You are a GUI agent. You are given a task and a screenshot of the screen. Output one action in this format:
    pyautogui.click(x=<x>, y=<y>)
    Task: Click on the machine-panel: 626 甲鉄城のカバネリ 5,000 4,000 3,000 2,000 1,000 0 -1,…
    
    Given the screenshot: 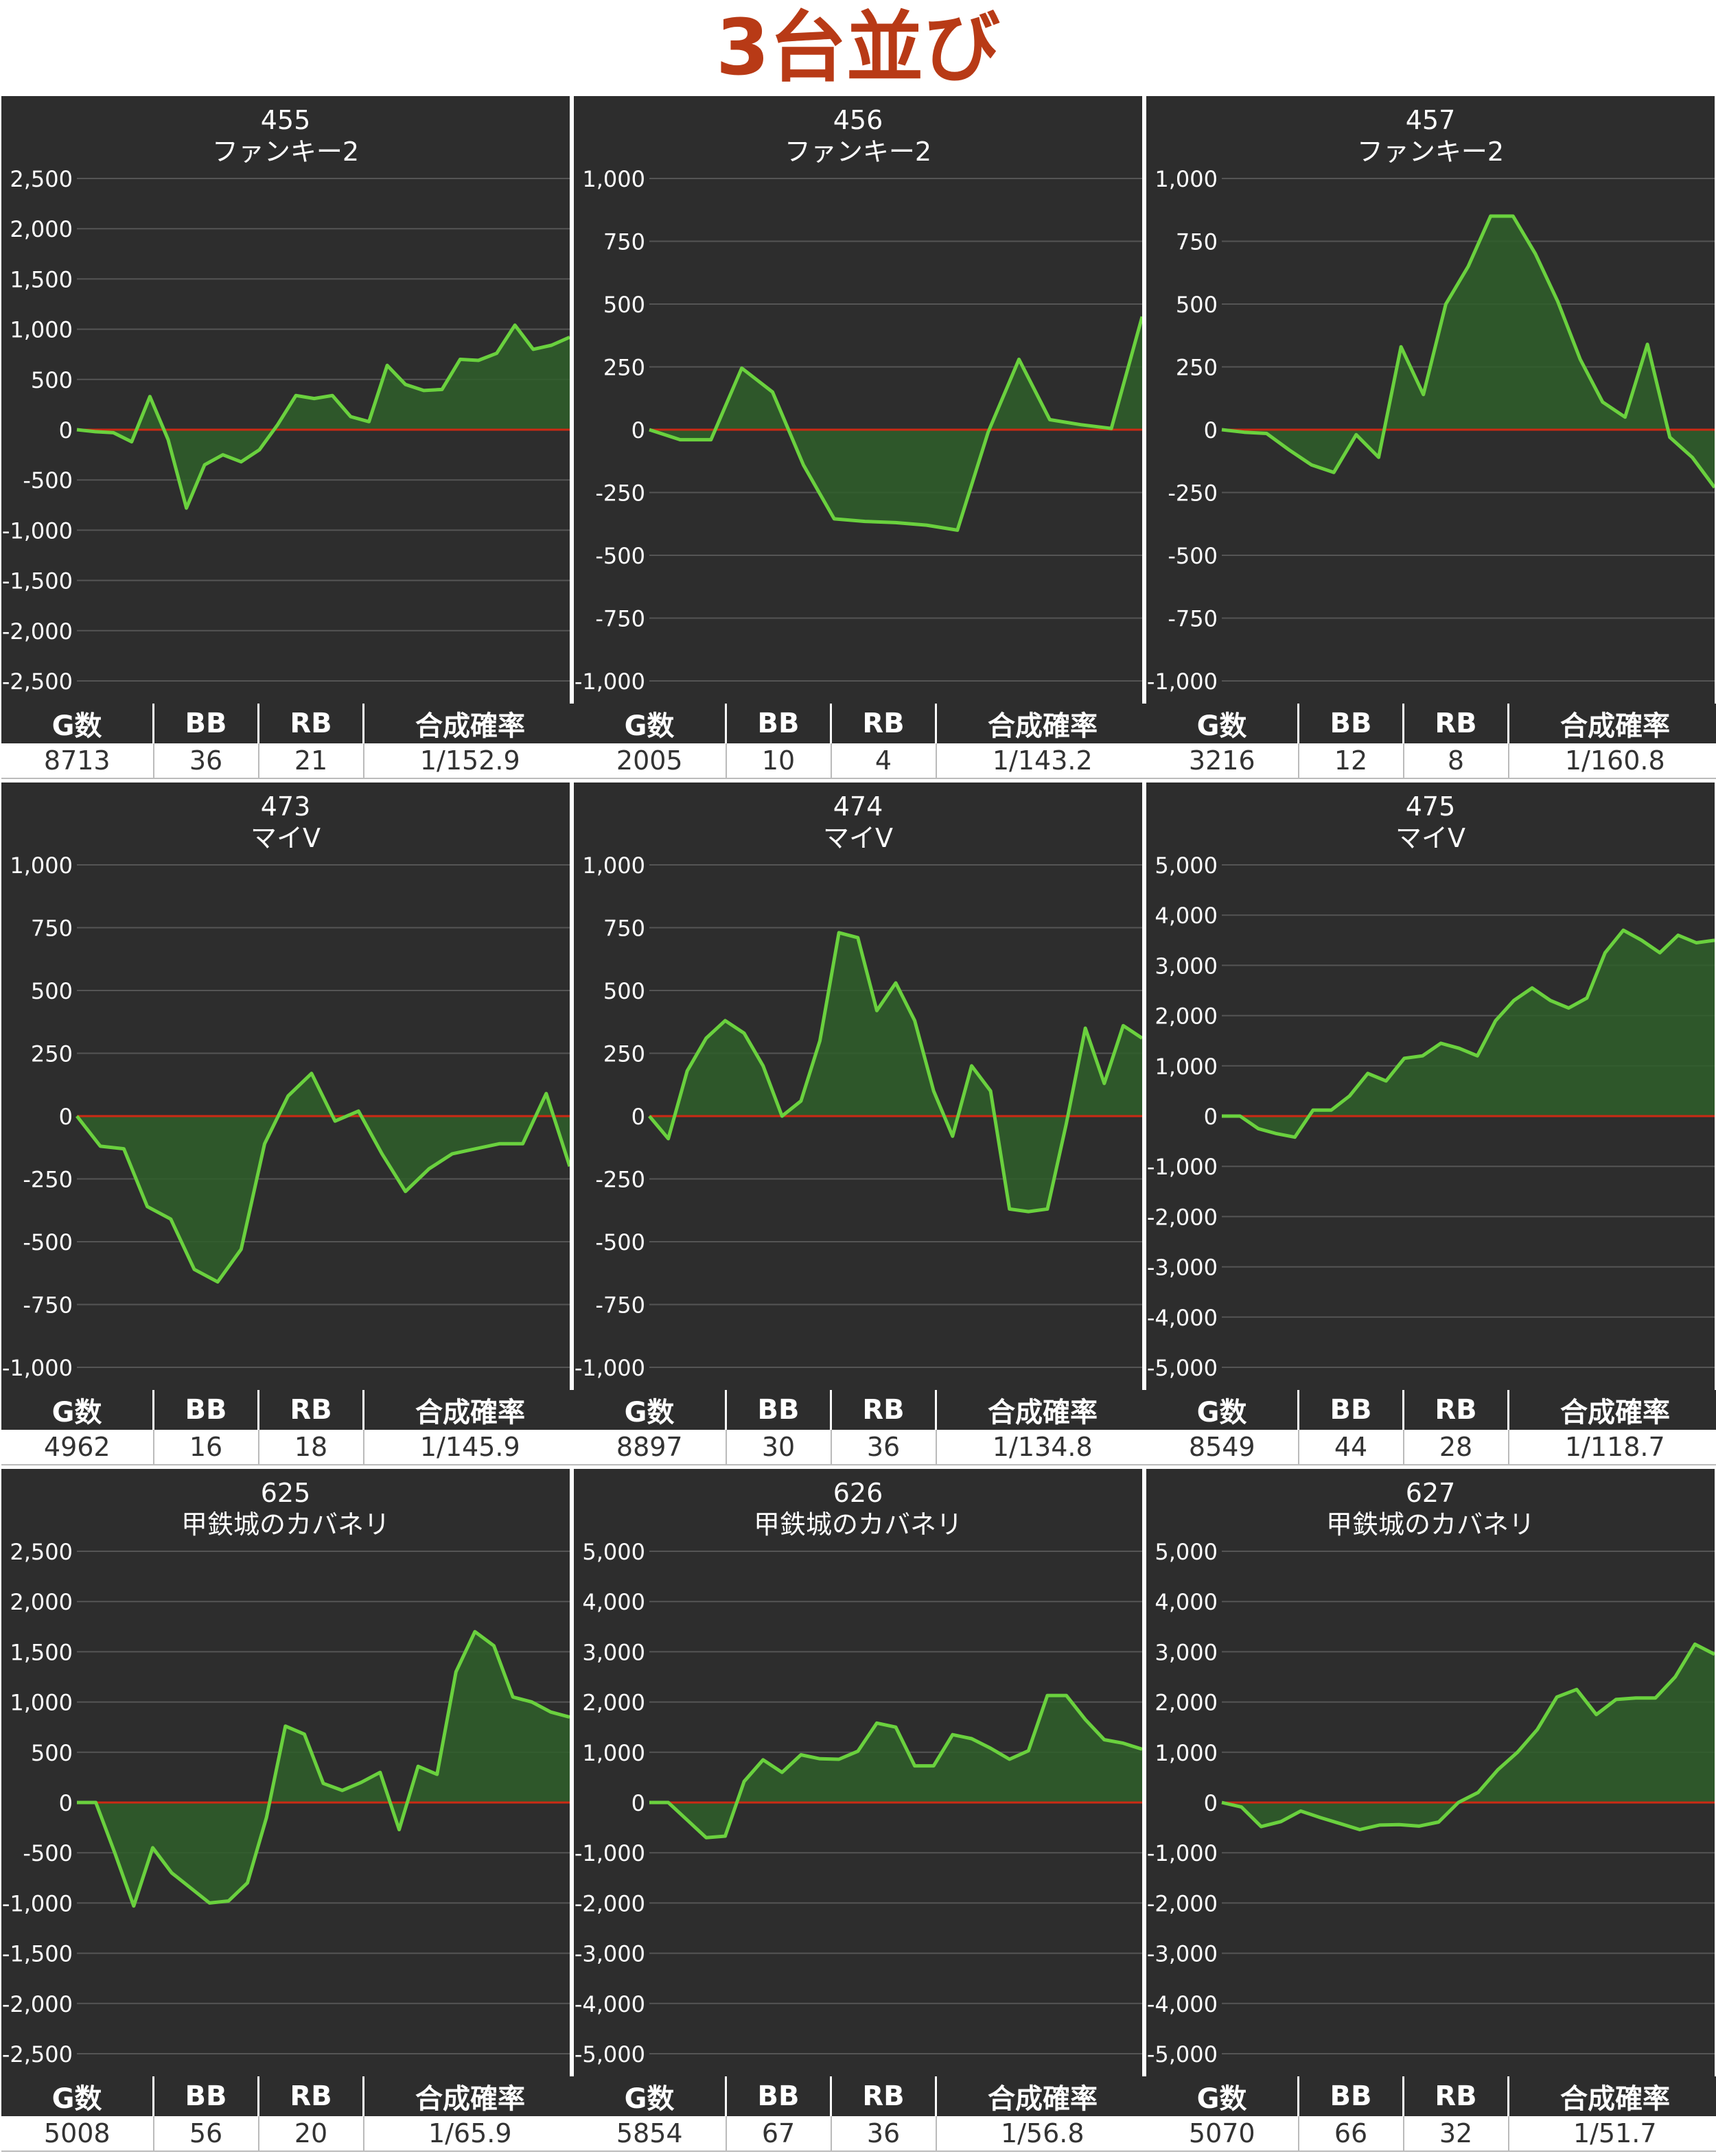 What is the action you would take?
    pyautogui.click(x=861, y=1810)
    